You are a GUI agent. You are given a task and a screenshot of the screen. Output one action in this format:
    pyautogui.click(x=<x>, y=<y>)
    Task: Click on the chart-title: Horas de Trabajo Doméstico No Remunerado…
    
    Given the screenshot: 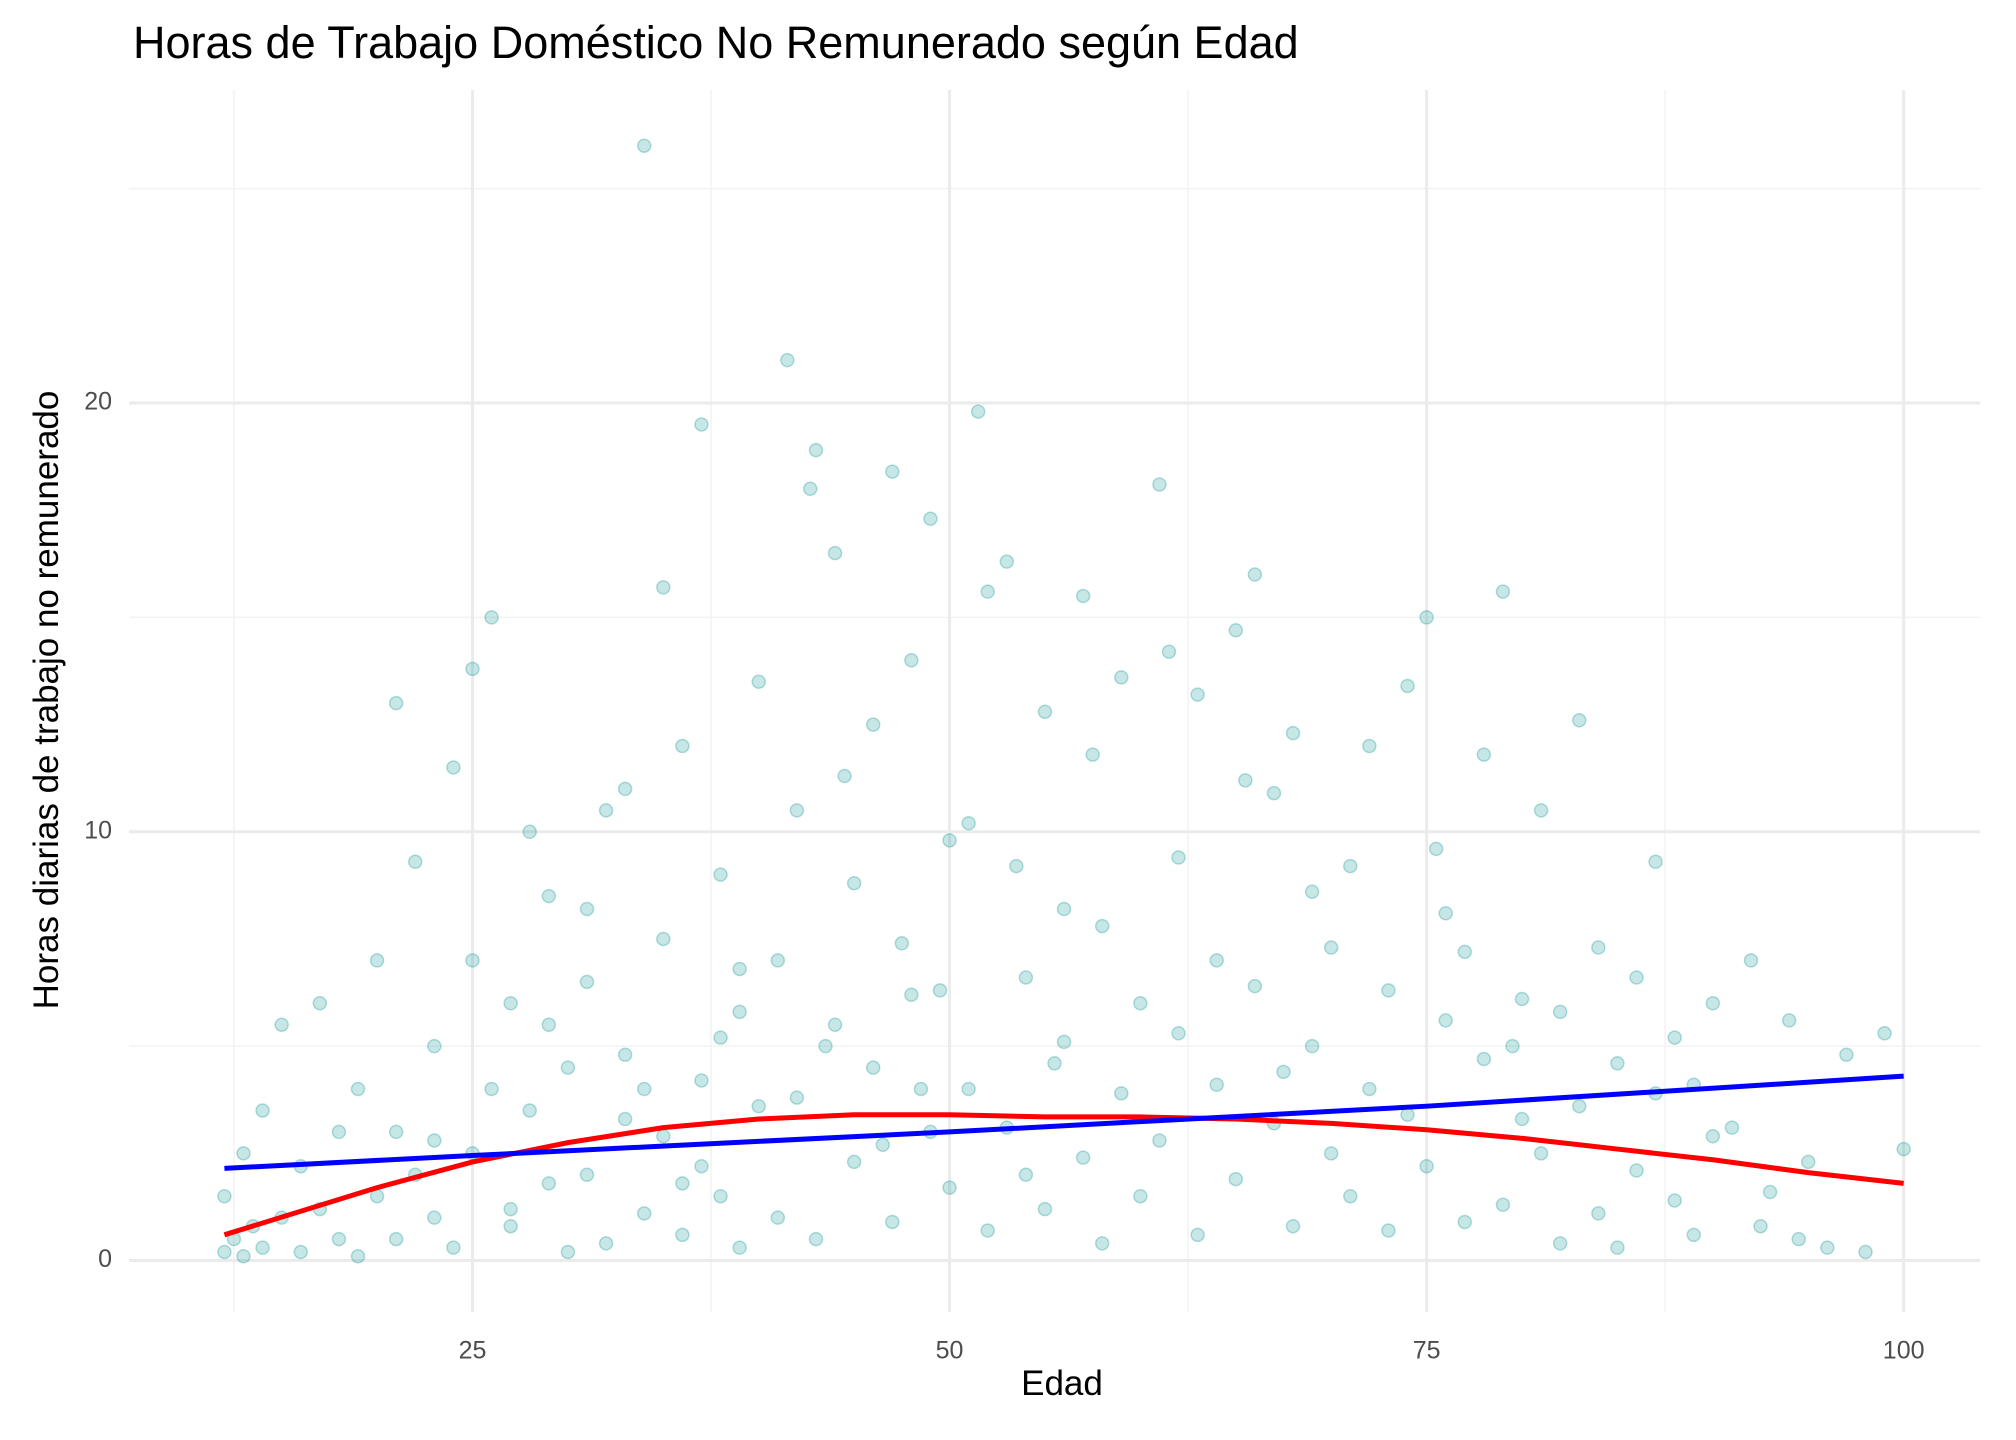 What is the action you would take?
    pyautogui.click(x=716, y=42)
    